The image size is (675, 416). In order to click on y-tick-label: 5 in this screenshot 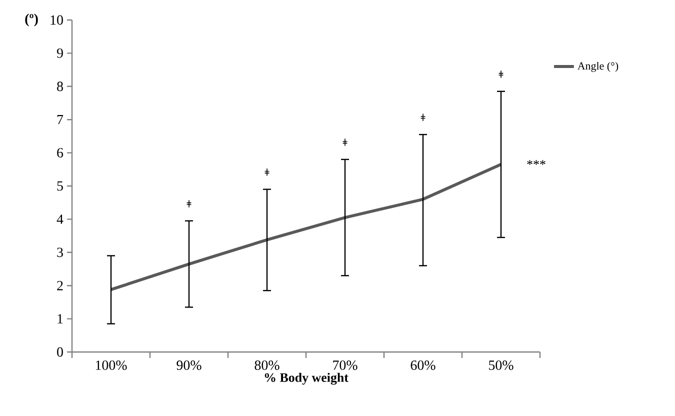, I will do `click(60, 186)`.